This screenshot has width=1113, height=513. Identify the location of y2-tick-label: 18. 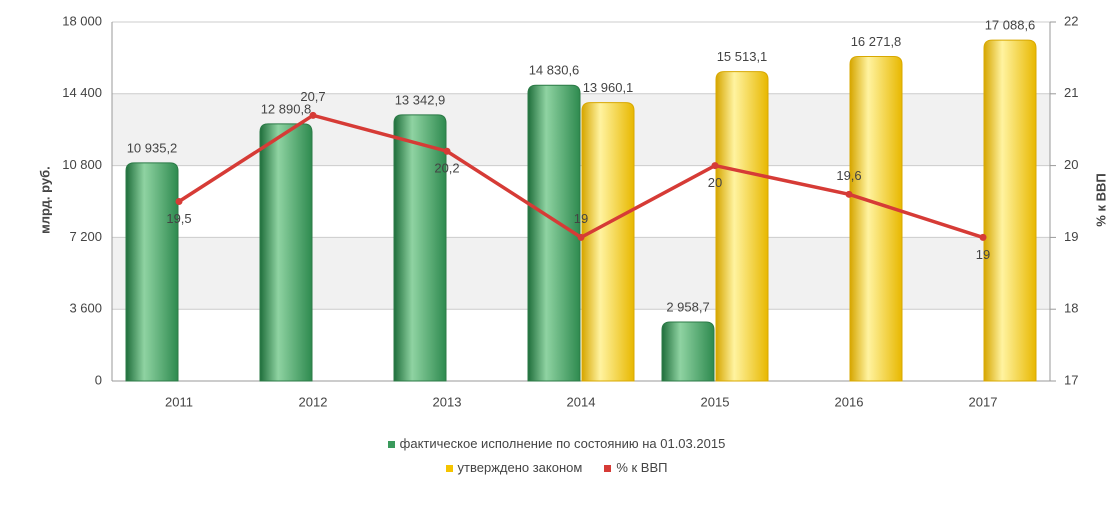
(1071, 308).